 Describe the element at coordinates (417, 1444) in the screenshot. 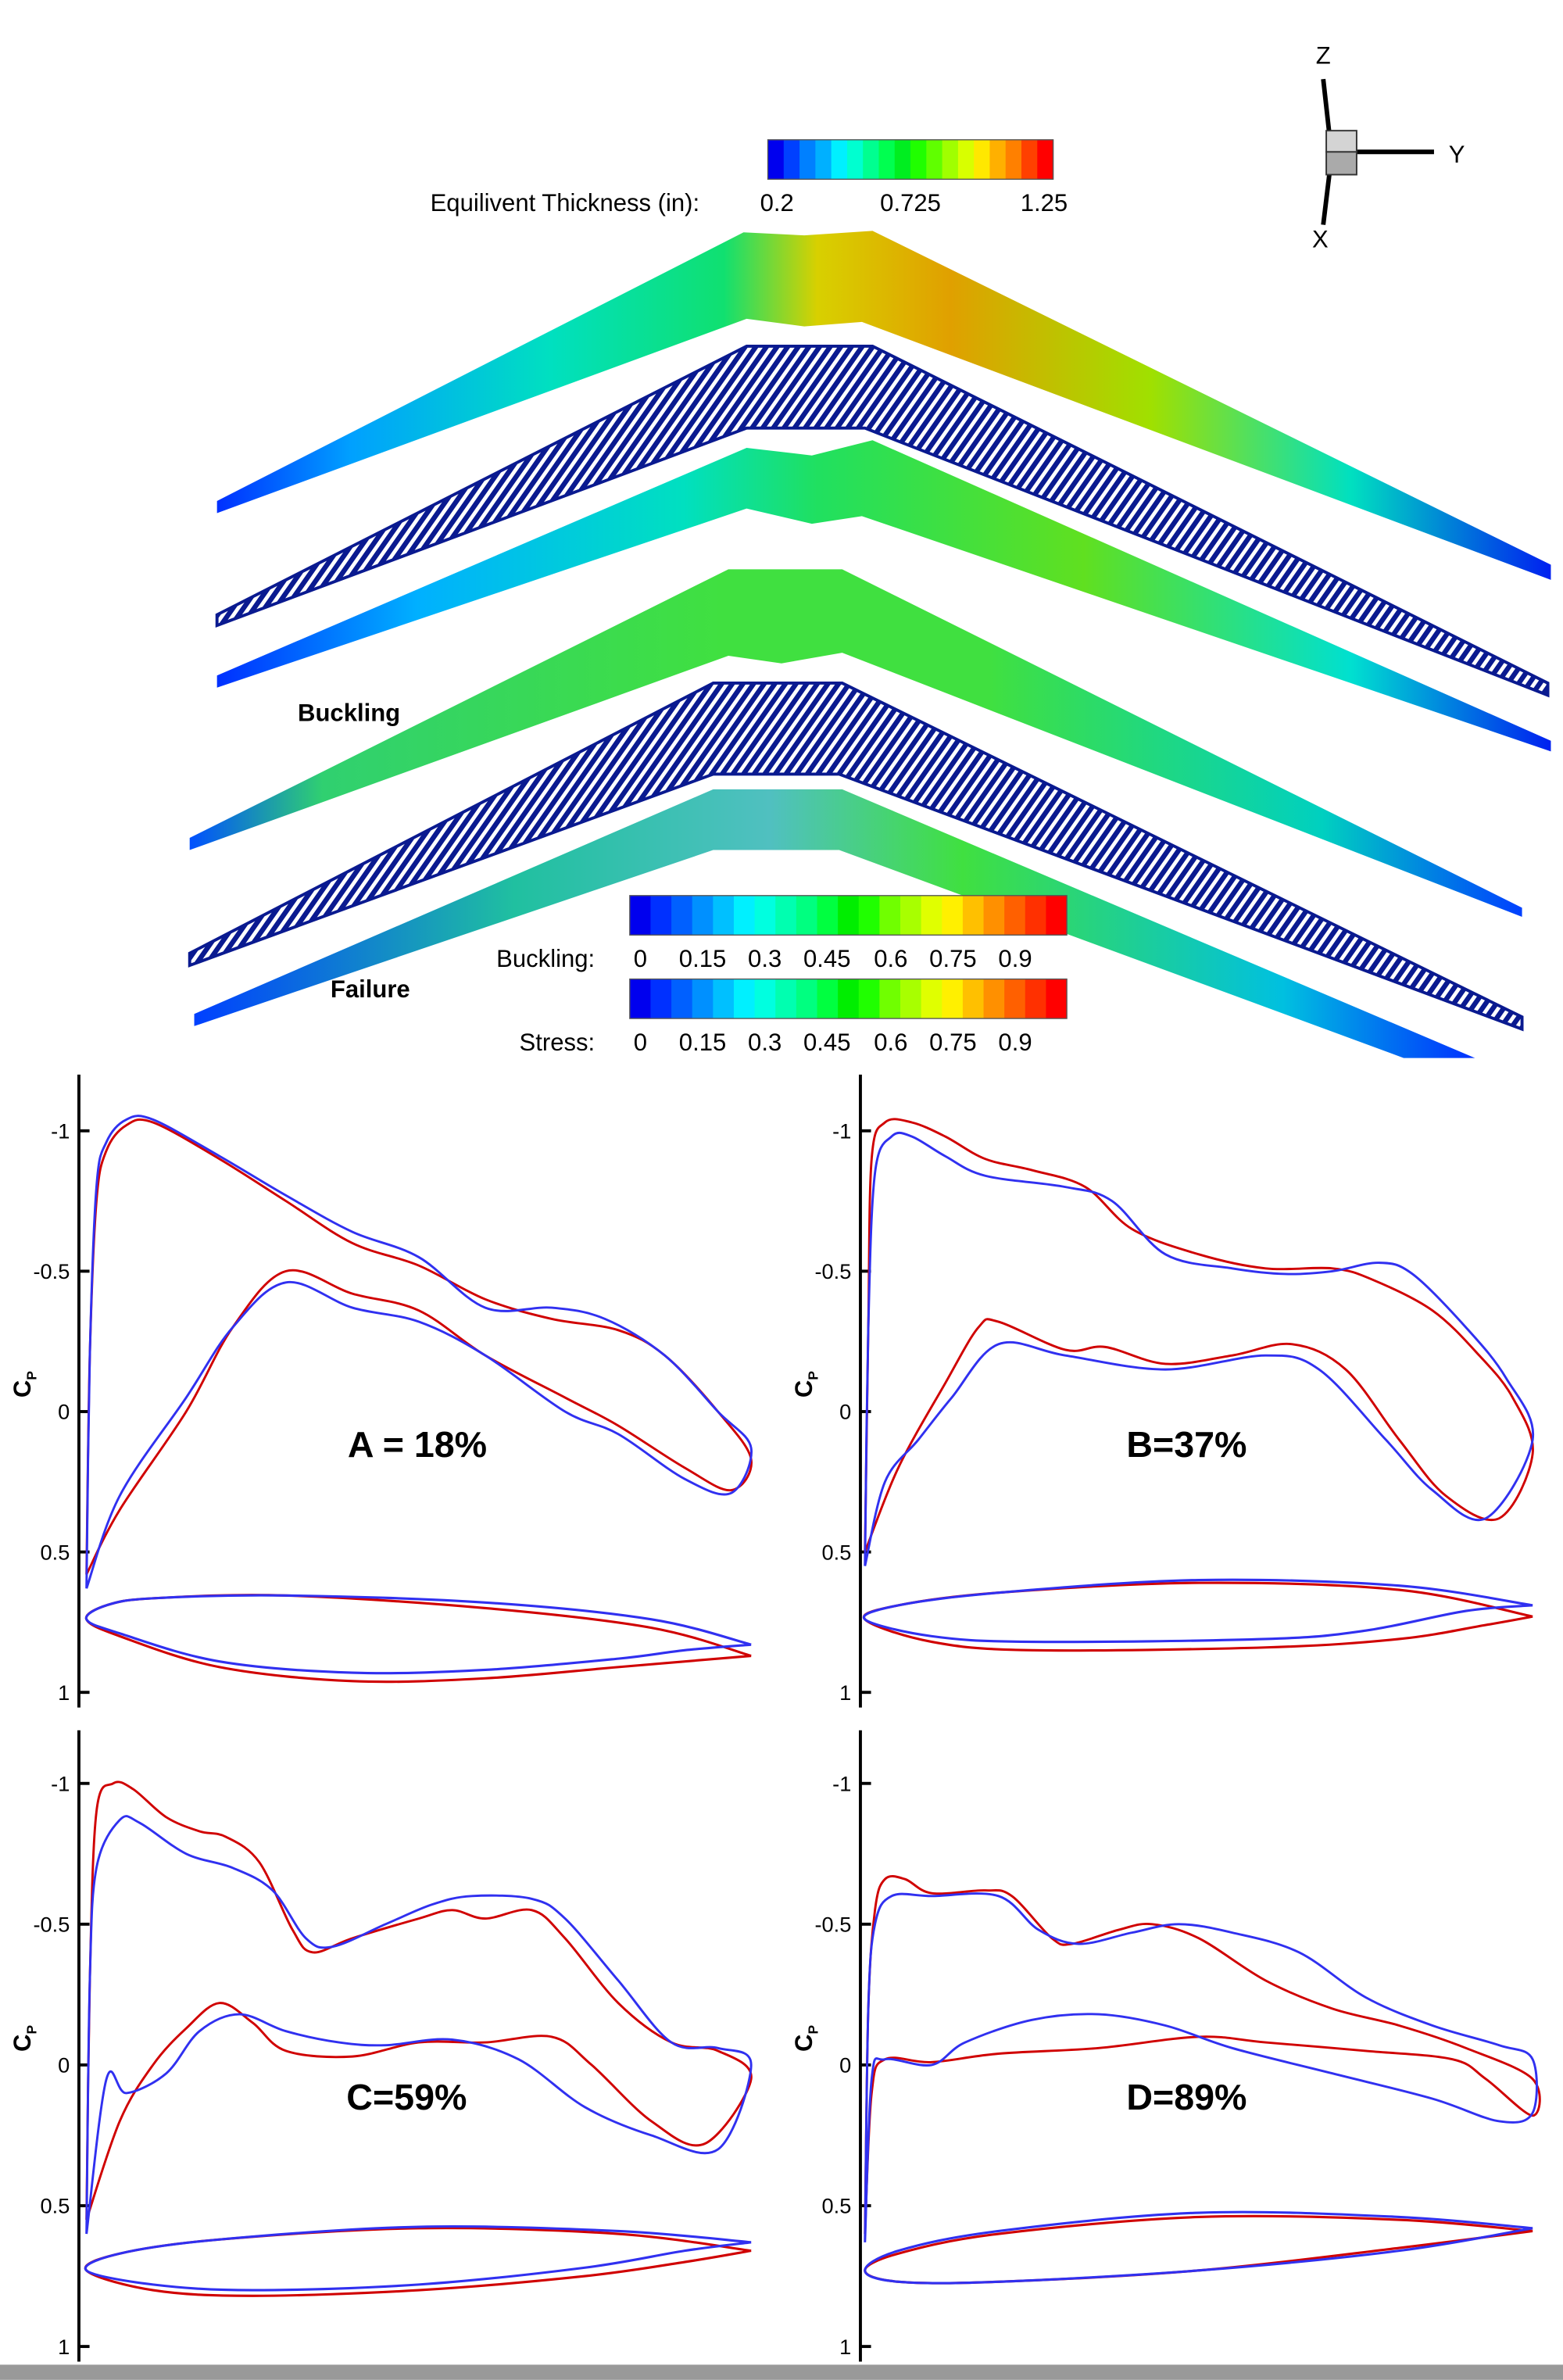

I see `plot-annotation: A = 18%` at that location.